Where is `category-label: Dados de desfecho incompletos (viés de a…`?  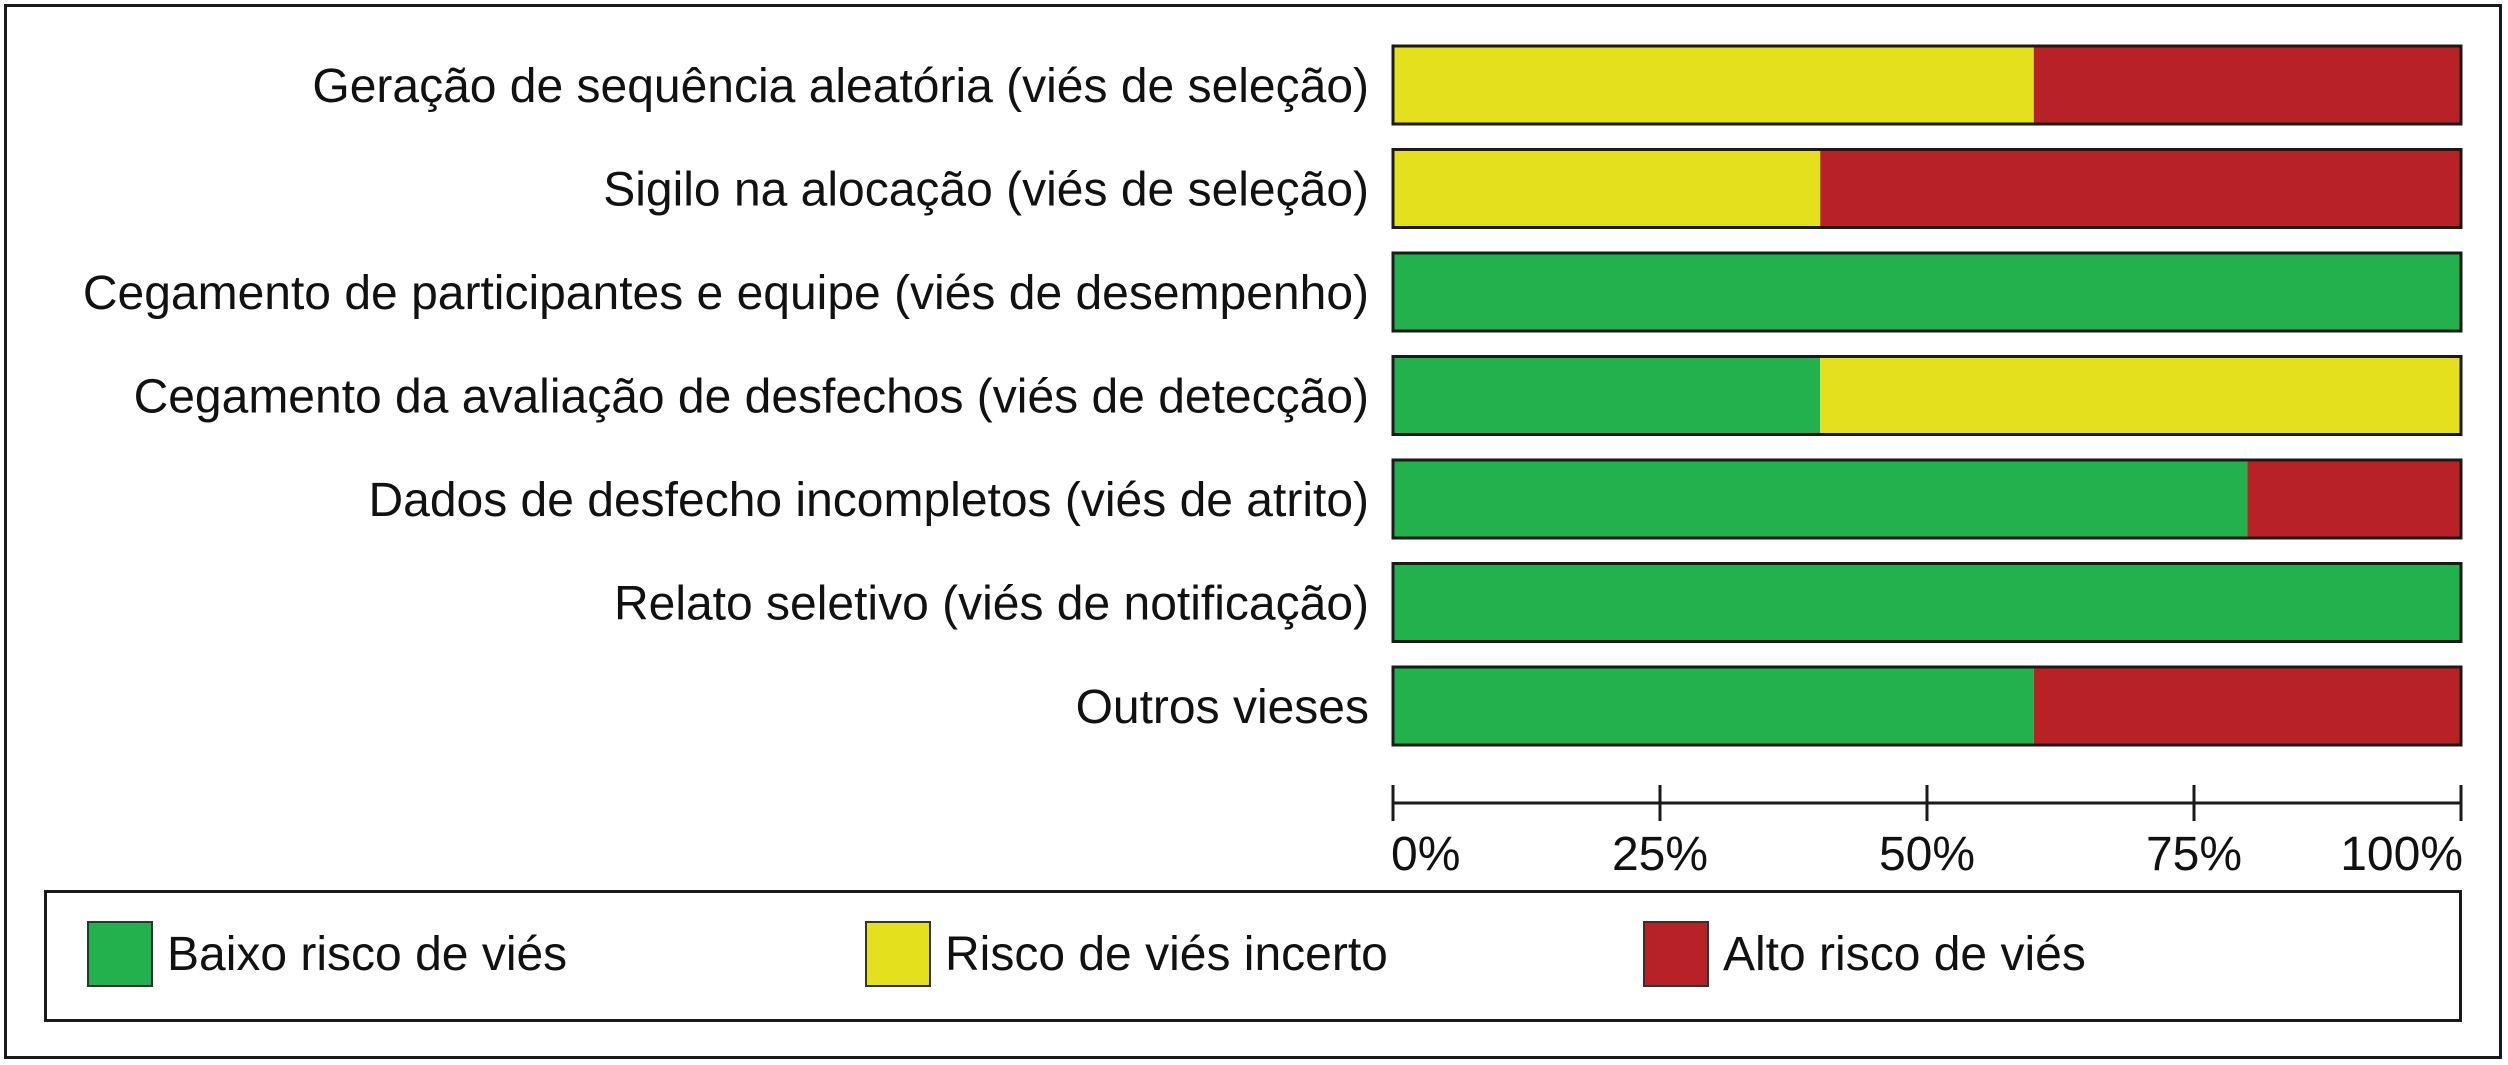
category-label: Dados de desfecho incompletos (viés de a… is located at coordinates (868, 500).